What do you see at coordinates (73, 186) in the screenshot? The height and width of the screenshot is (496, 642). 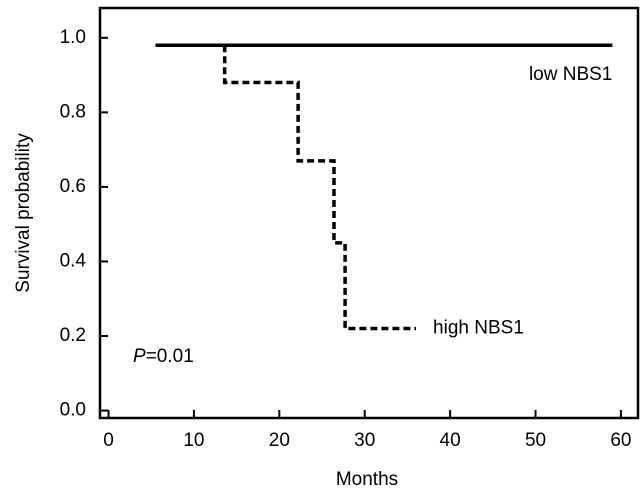 I see `y-tick-label: 0.6` at bounding box center [73, 186].